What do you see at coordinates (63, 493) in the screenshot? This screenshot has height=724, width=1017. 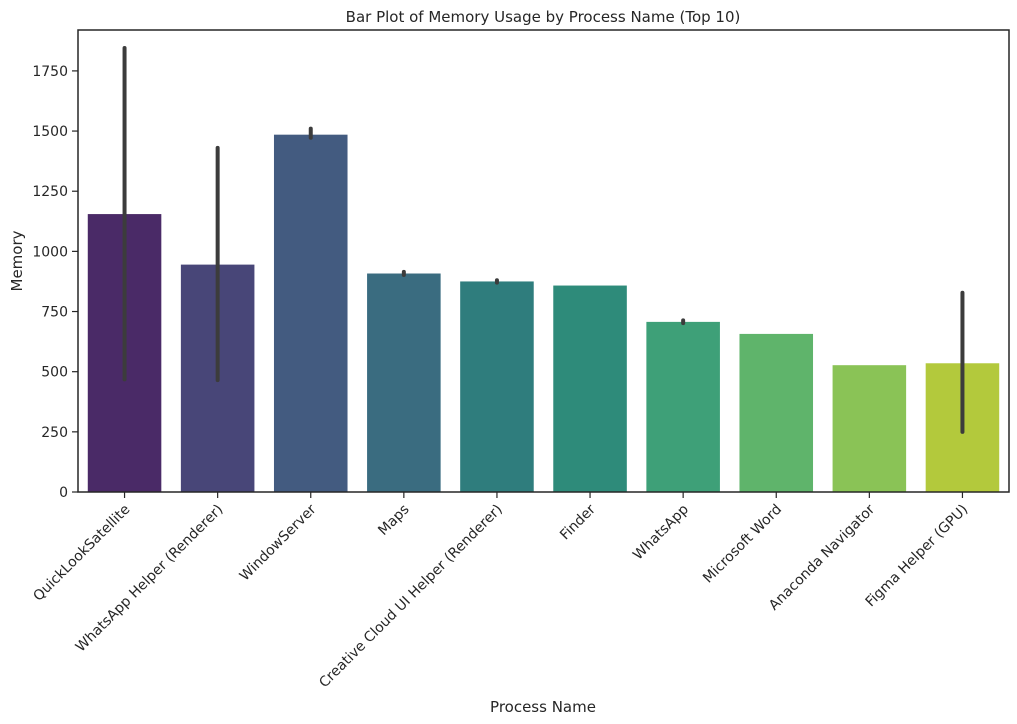 I see `y-tick-label: 0` at bounding box center [63, 493].